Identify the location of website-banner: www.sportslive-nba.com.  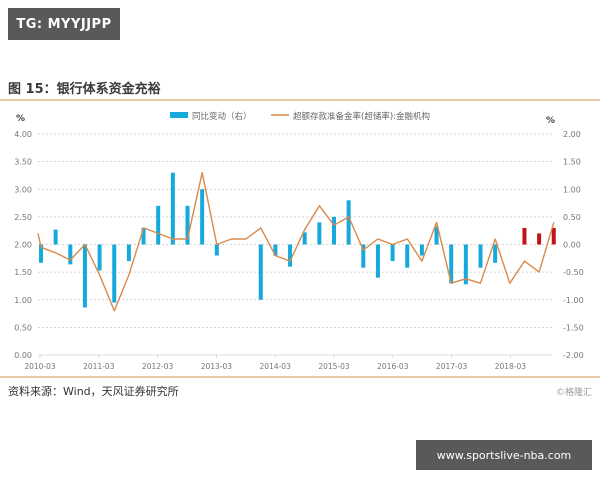
(504, 455).